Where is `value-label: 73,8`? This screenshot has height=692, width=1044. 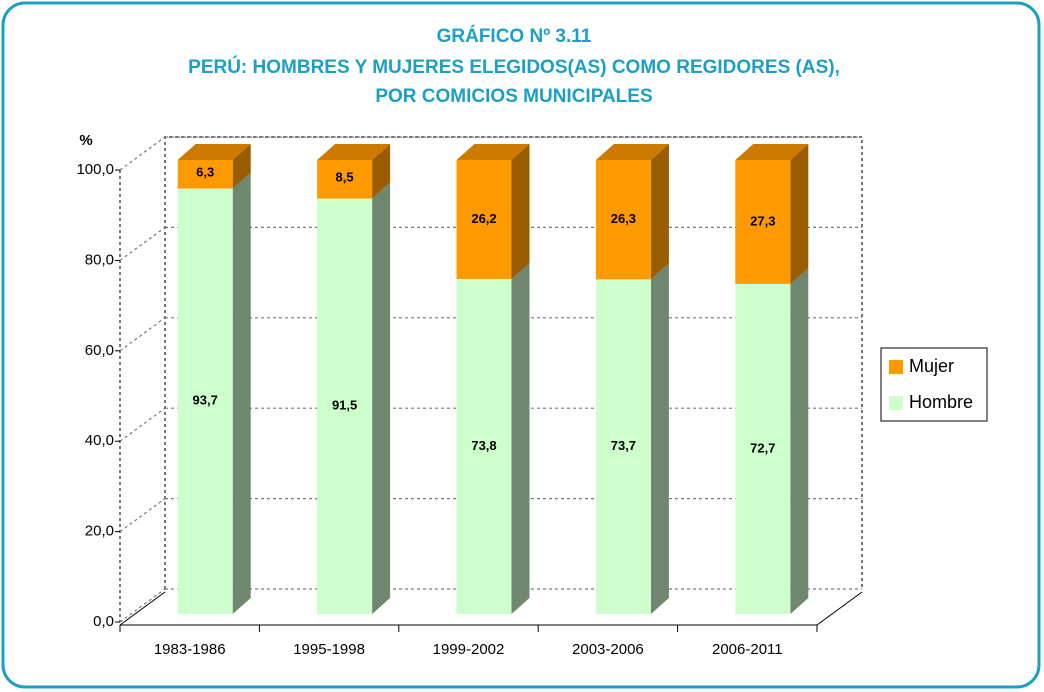
value-label: 73,8 is located at coordinates (483, 445).